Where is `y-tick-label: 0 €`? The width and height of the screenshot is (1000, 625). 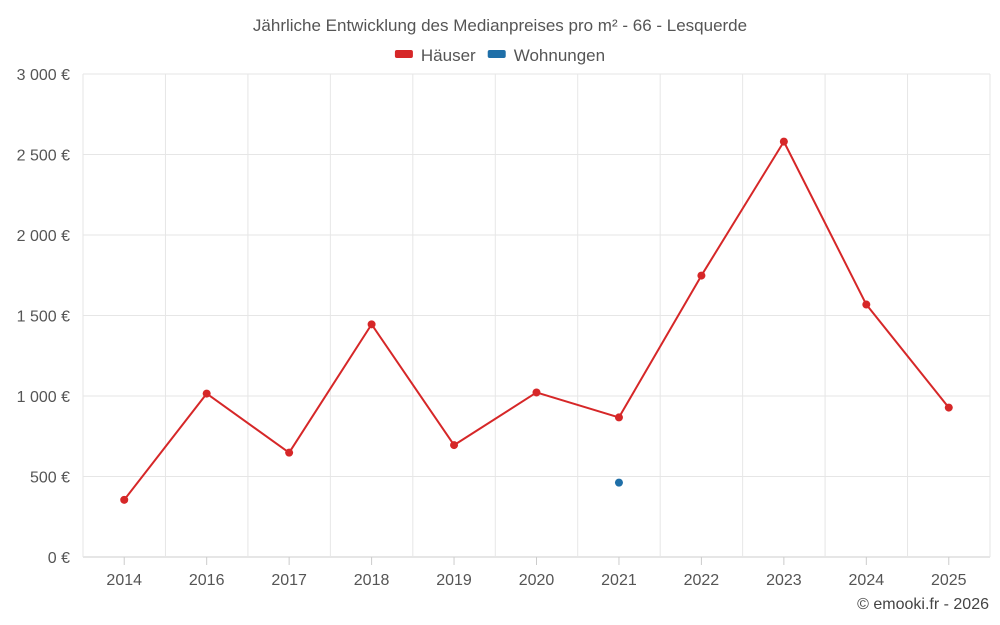
y-tick-label: 0 € is located at coordinates (59, 558).